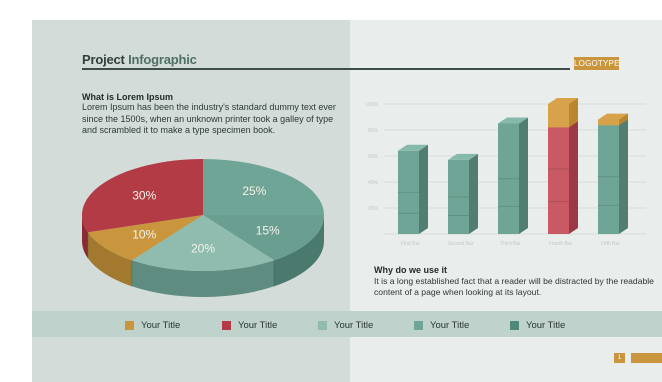 This screenshot has height=382, width=662. What do you see at coordinates (254, 191) in the screenshot?
I see `pie-slice-label: 25%` at bounding box center [254, 191].